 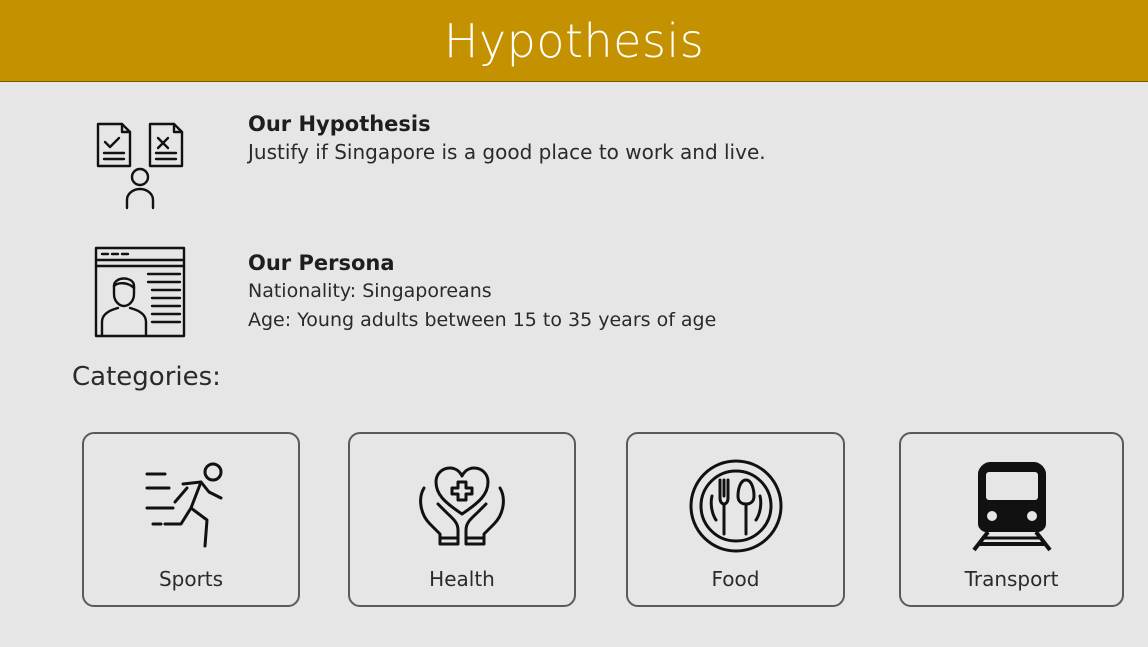 What do you see at coordinates (1012, 508) in the screenshot?
I see `train-icon` at bounding box center [1012, 508].